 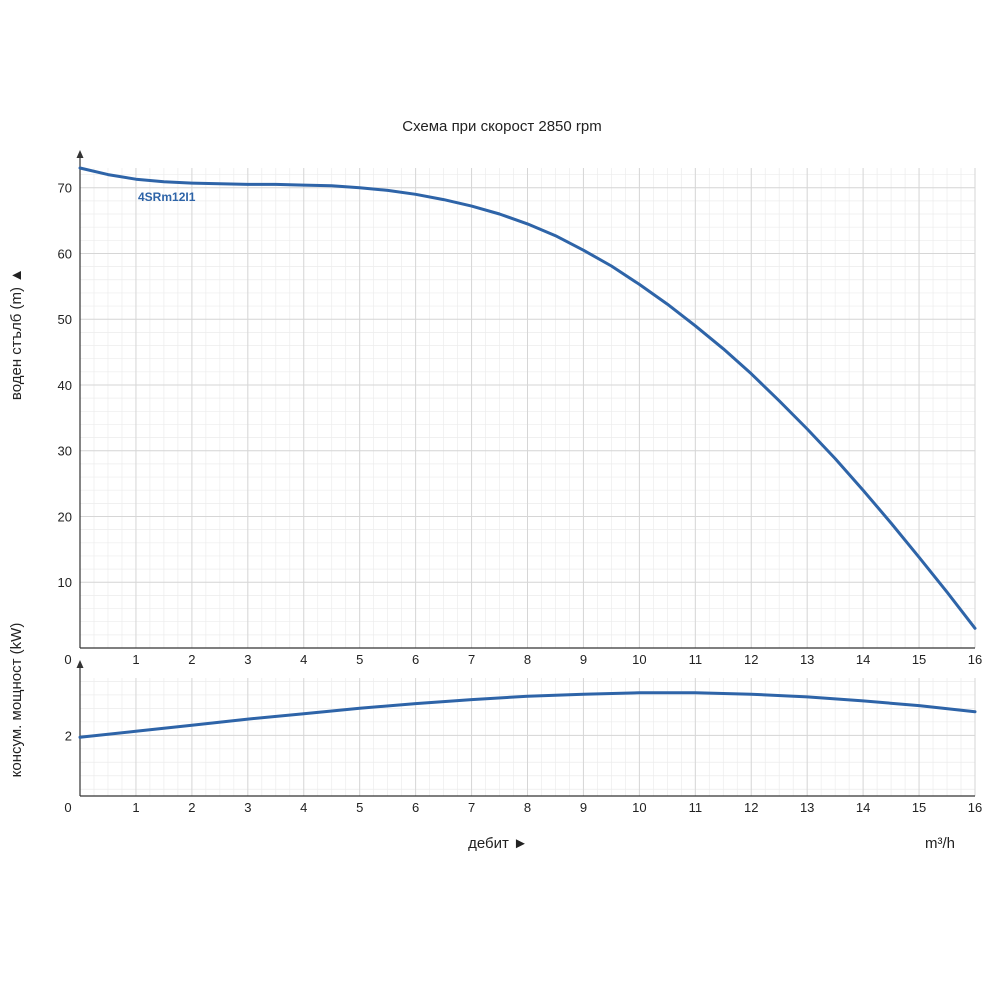 What do you see at coordinates (68, 735) in the screenshot?
I see `power-chart-y-tick-label: 2` at bounding box center [68, 735].